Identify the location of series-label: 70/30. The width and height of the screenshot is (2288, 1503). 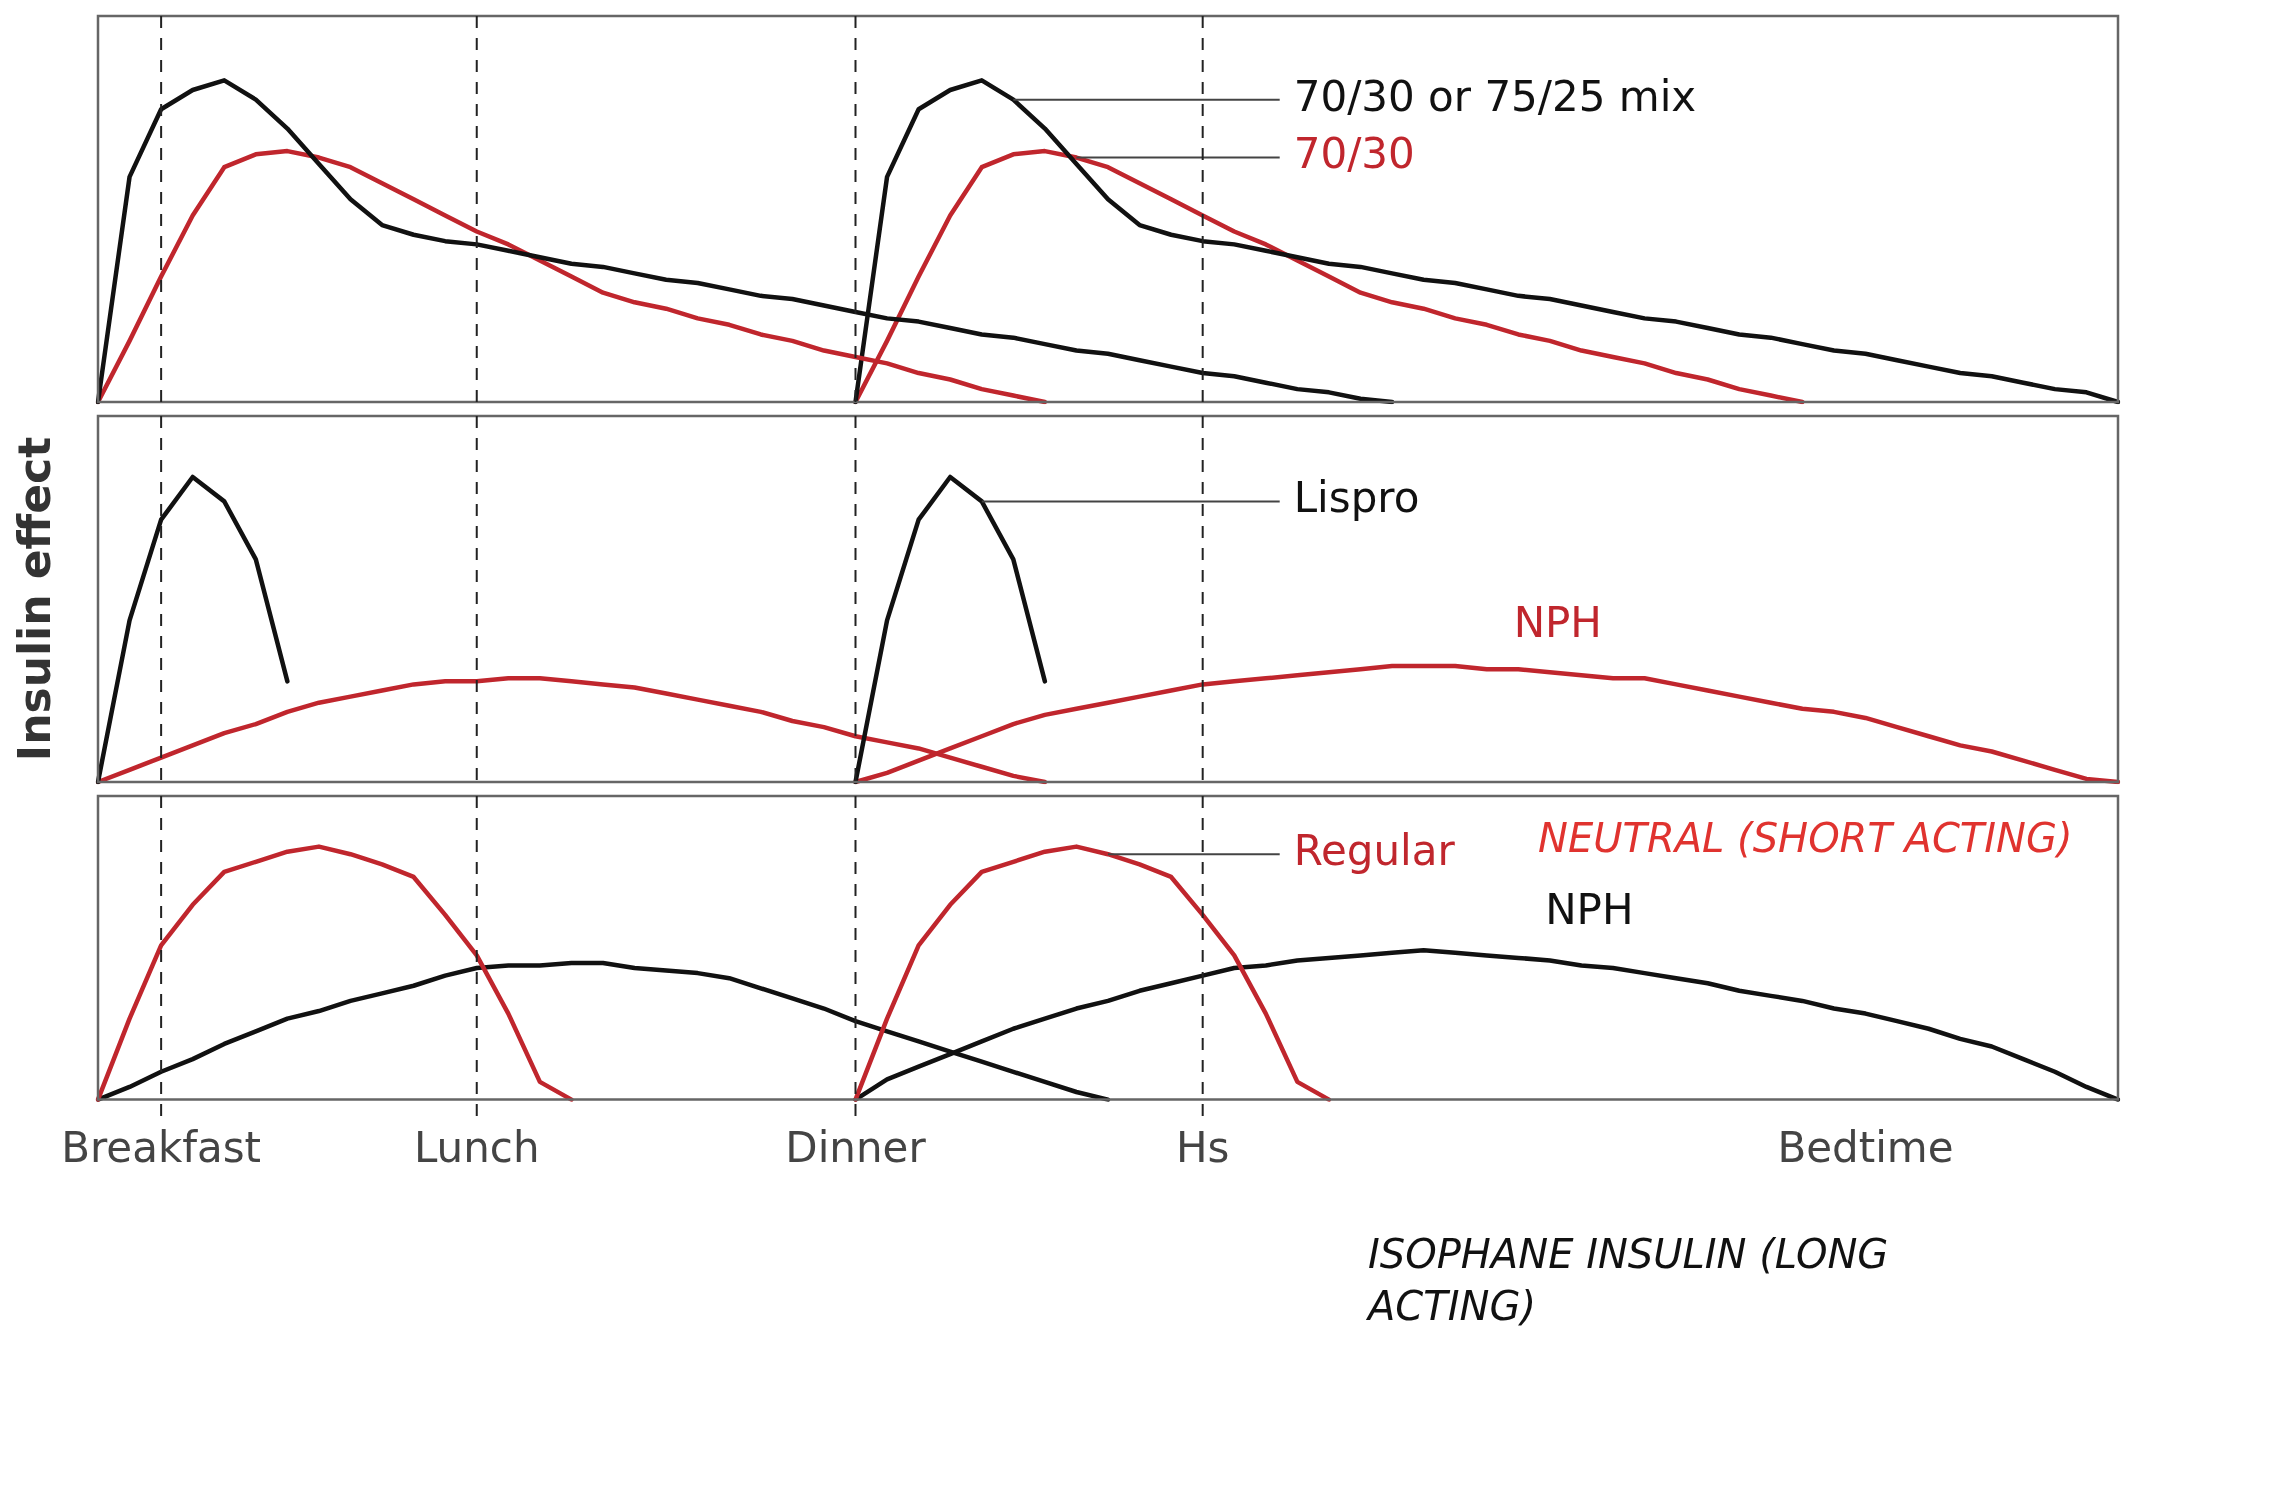
(1354, 154).